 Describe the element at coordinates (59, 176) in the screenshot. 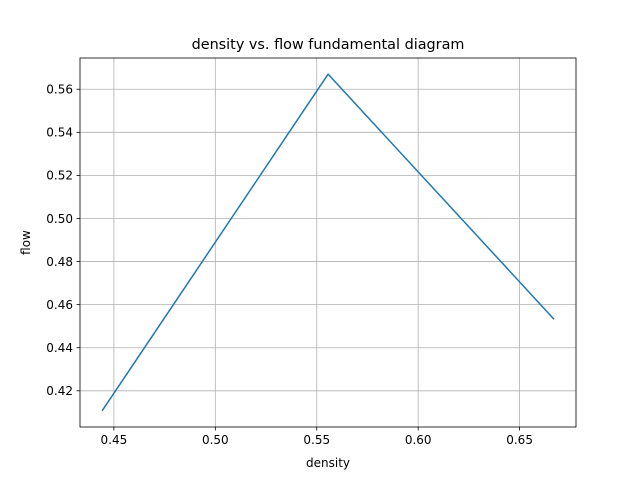

I see `y-tick-label: 0.52` at that location.